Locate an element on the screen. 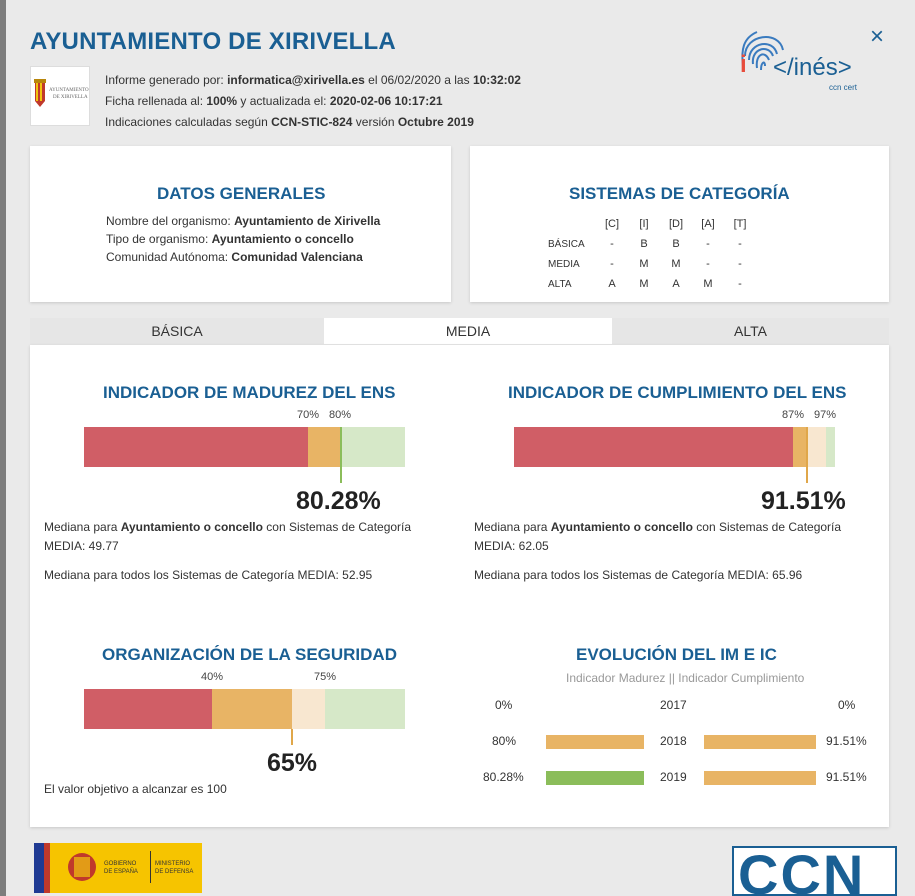  evo-im-2019: 80.28% is located at coordinates (503, 777).